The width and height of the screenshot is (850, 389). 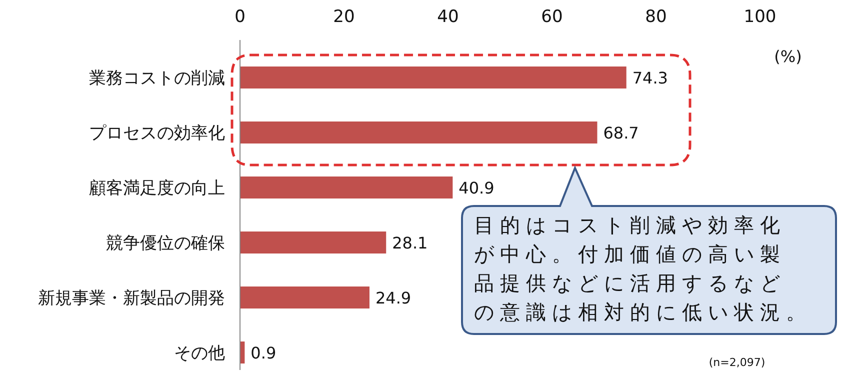 What do you see at coordinates (263, 353) in the screenshot?
I see `data-label: 0.9` at bounding box center [263, 353].